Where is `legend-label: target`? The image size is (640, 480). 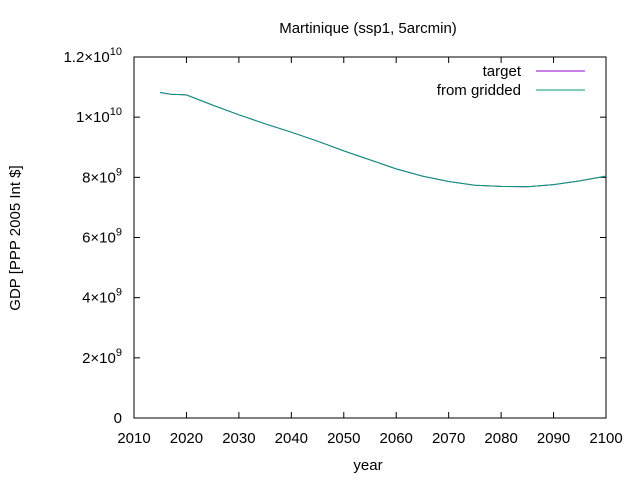 legend-label: target is located at coordinates (502, 71).